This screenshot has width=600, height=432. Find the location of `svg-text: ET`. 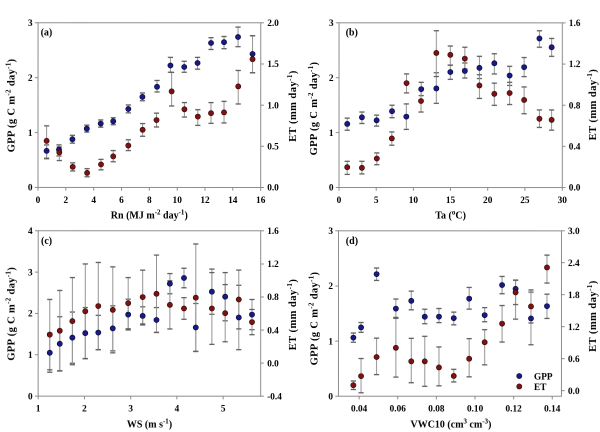

svg-text: ET is located at coordinates (540, 388).